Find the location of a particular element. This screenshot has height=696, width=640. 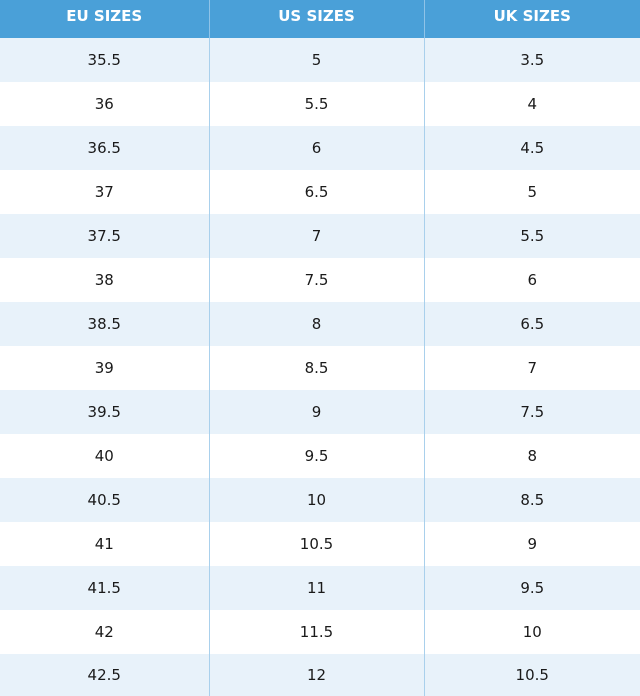

us-size-cell: 10 is located at coordinates (316, 500).